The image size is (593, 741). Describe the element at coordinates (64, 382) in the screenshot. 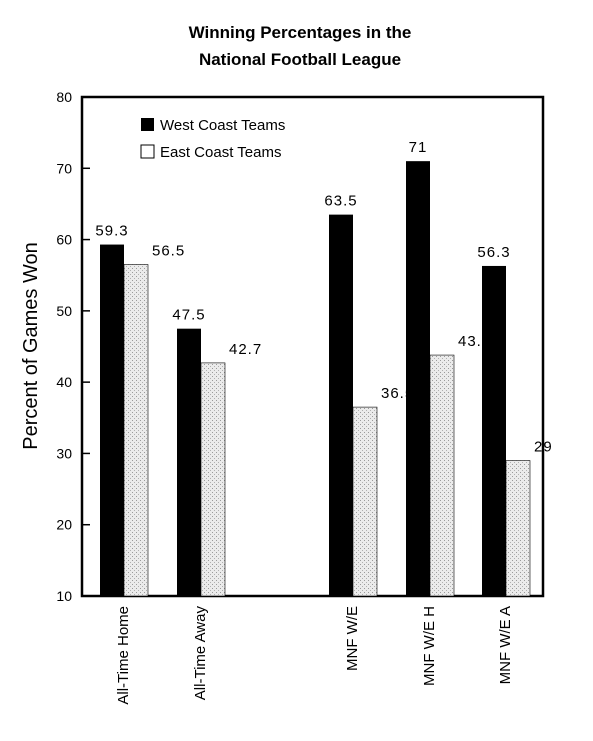

I see `y-tick-label: 40` at that location.